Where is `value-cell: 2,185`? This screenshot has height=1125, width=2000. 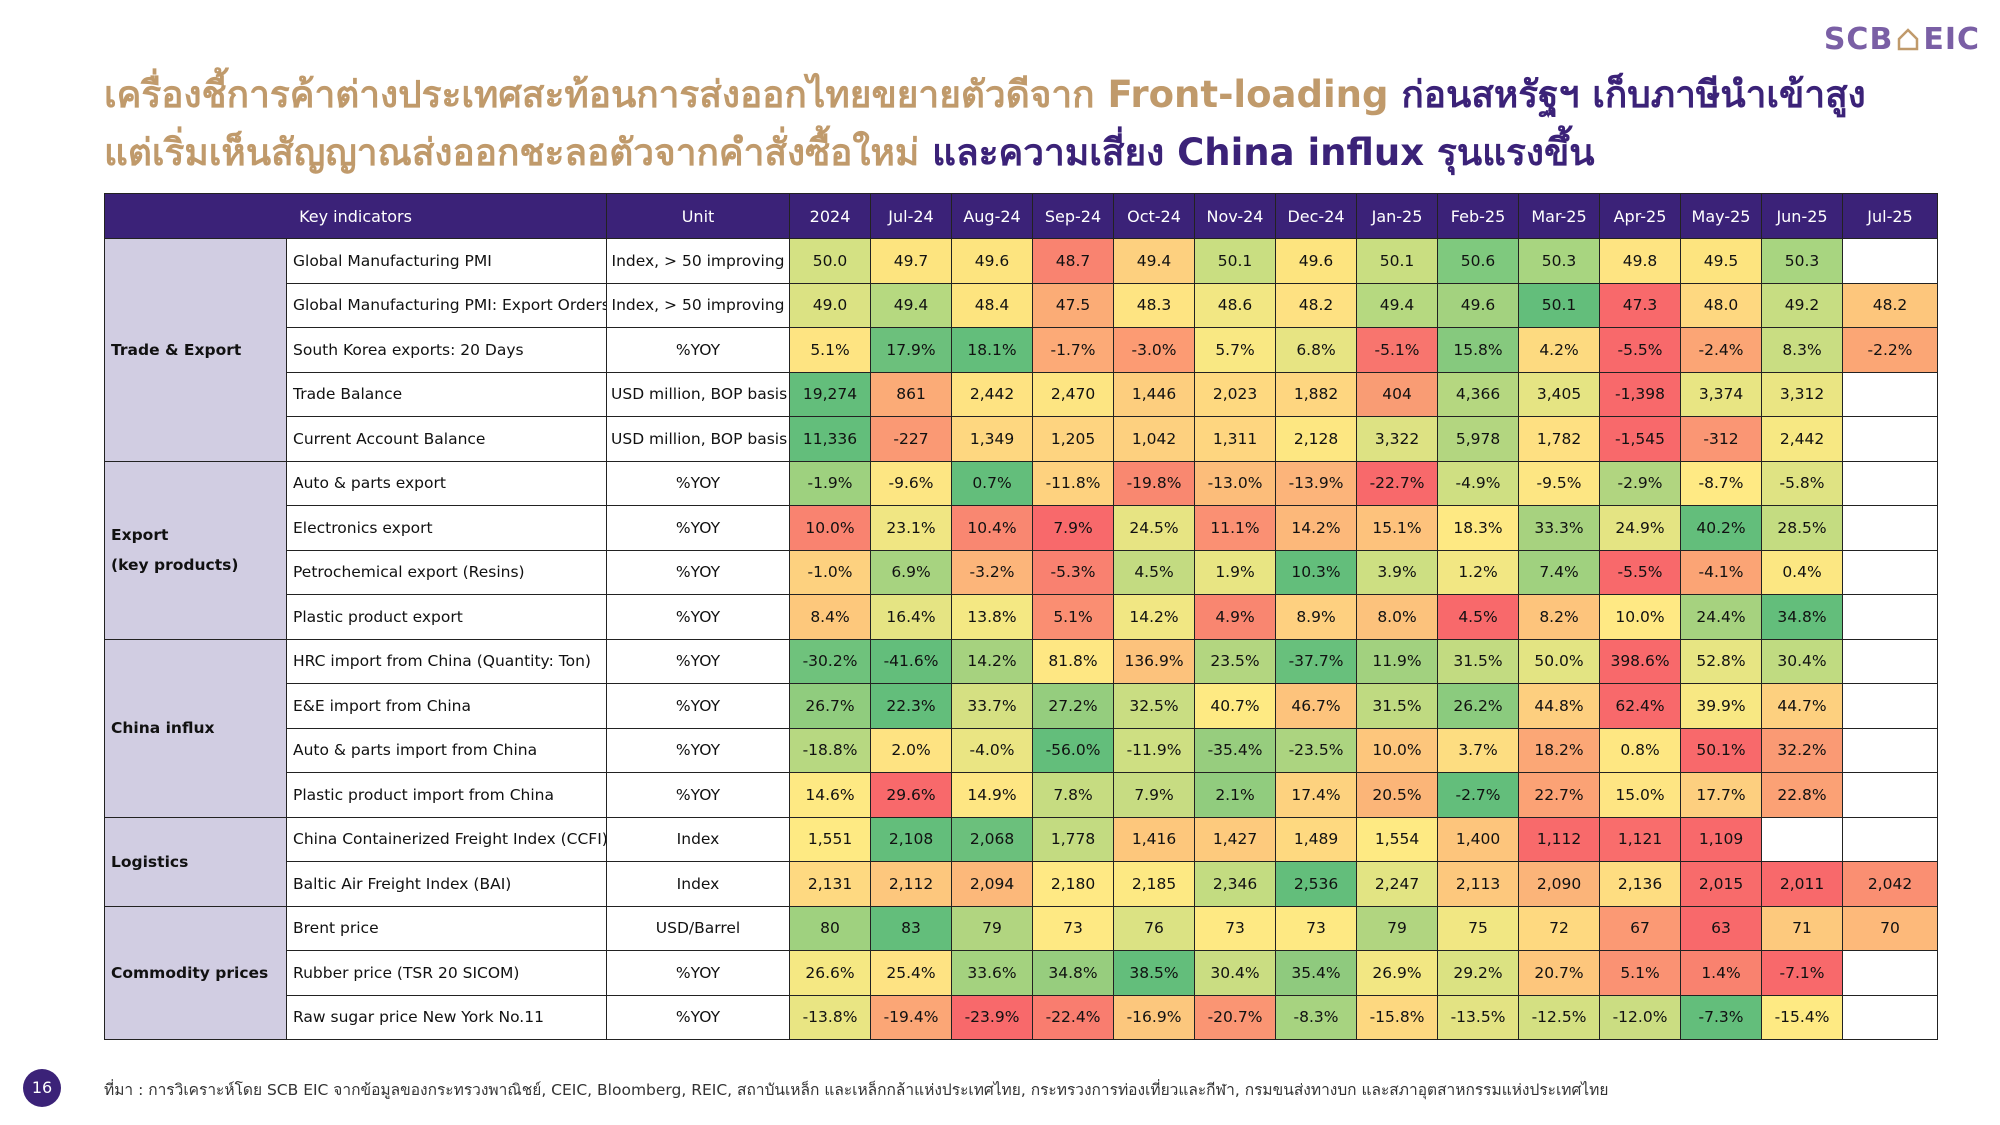 value-cell: 2,185 is located at coordinates (1154, 884).